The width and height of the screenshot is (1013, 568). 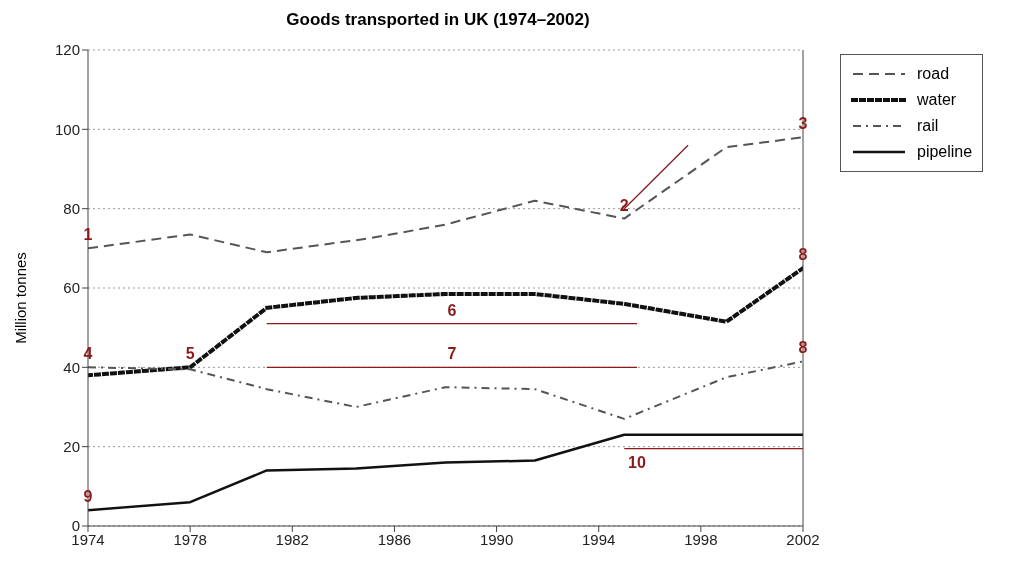 I want to click on annotation: 7, so click(x=452, y=354).